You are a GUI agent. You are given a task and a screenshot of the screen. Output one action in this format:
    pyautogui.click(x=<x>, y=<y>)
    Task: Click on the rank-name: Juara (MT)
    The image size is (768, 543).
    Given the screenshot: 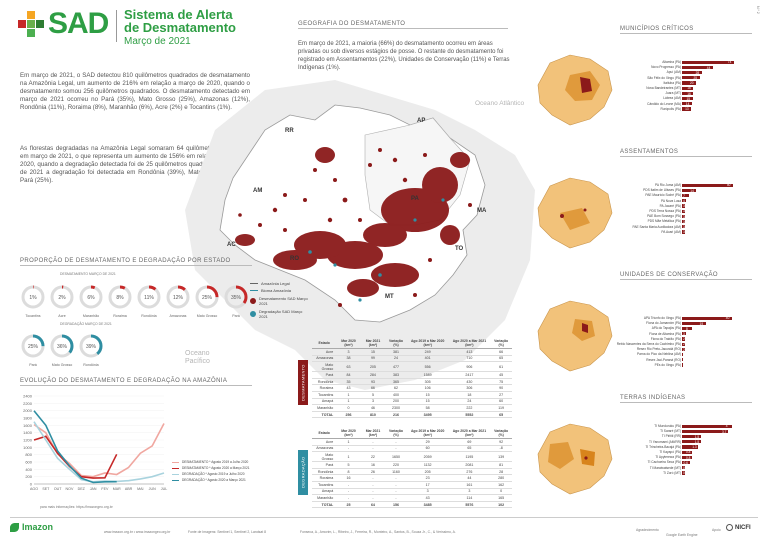 What is the action you would take?
    pyautogui.click(x=673, y=93)
    